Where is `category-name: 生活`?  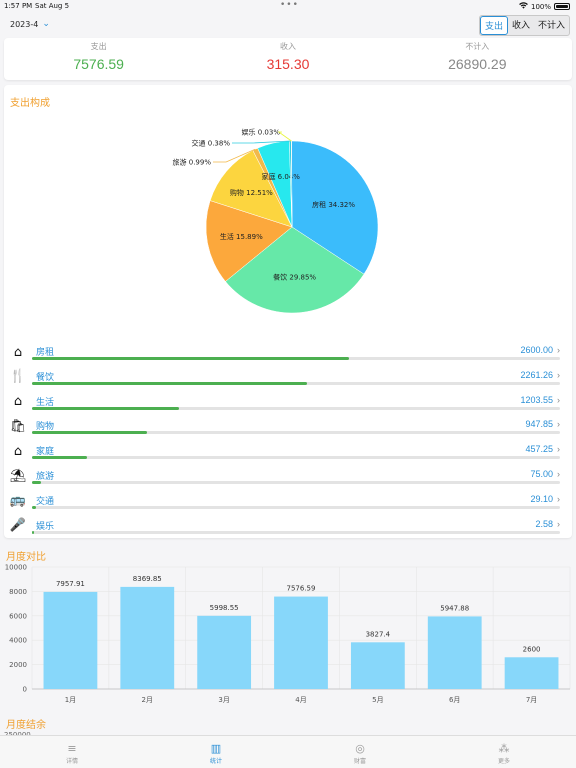
category-name: 生活 is located at coordinates (45, 402).